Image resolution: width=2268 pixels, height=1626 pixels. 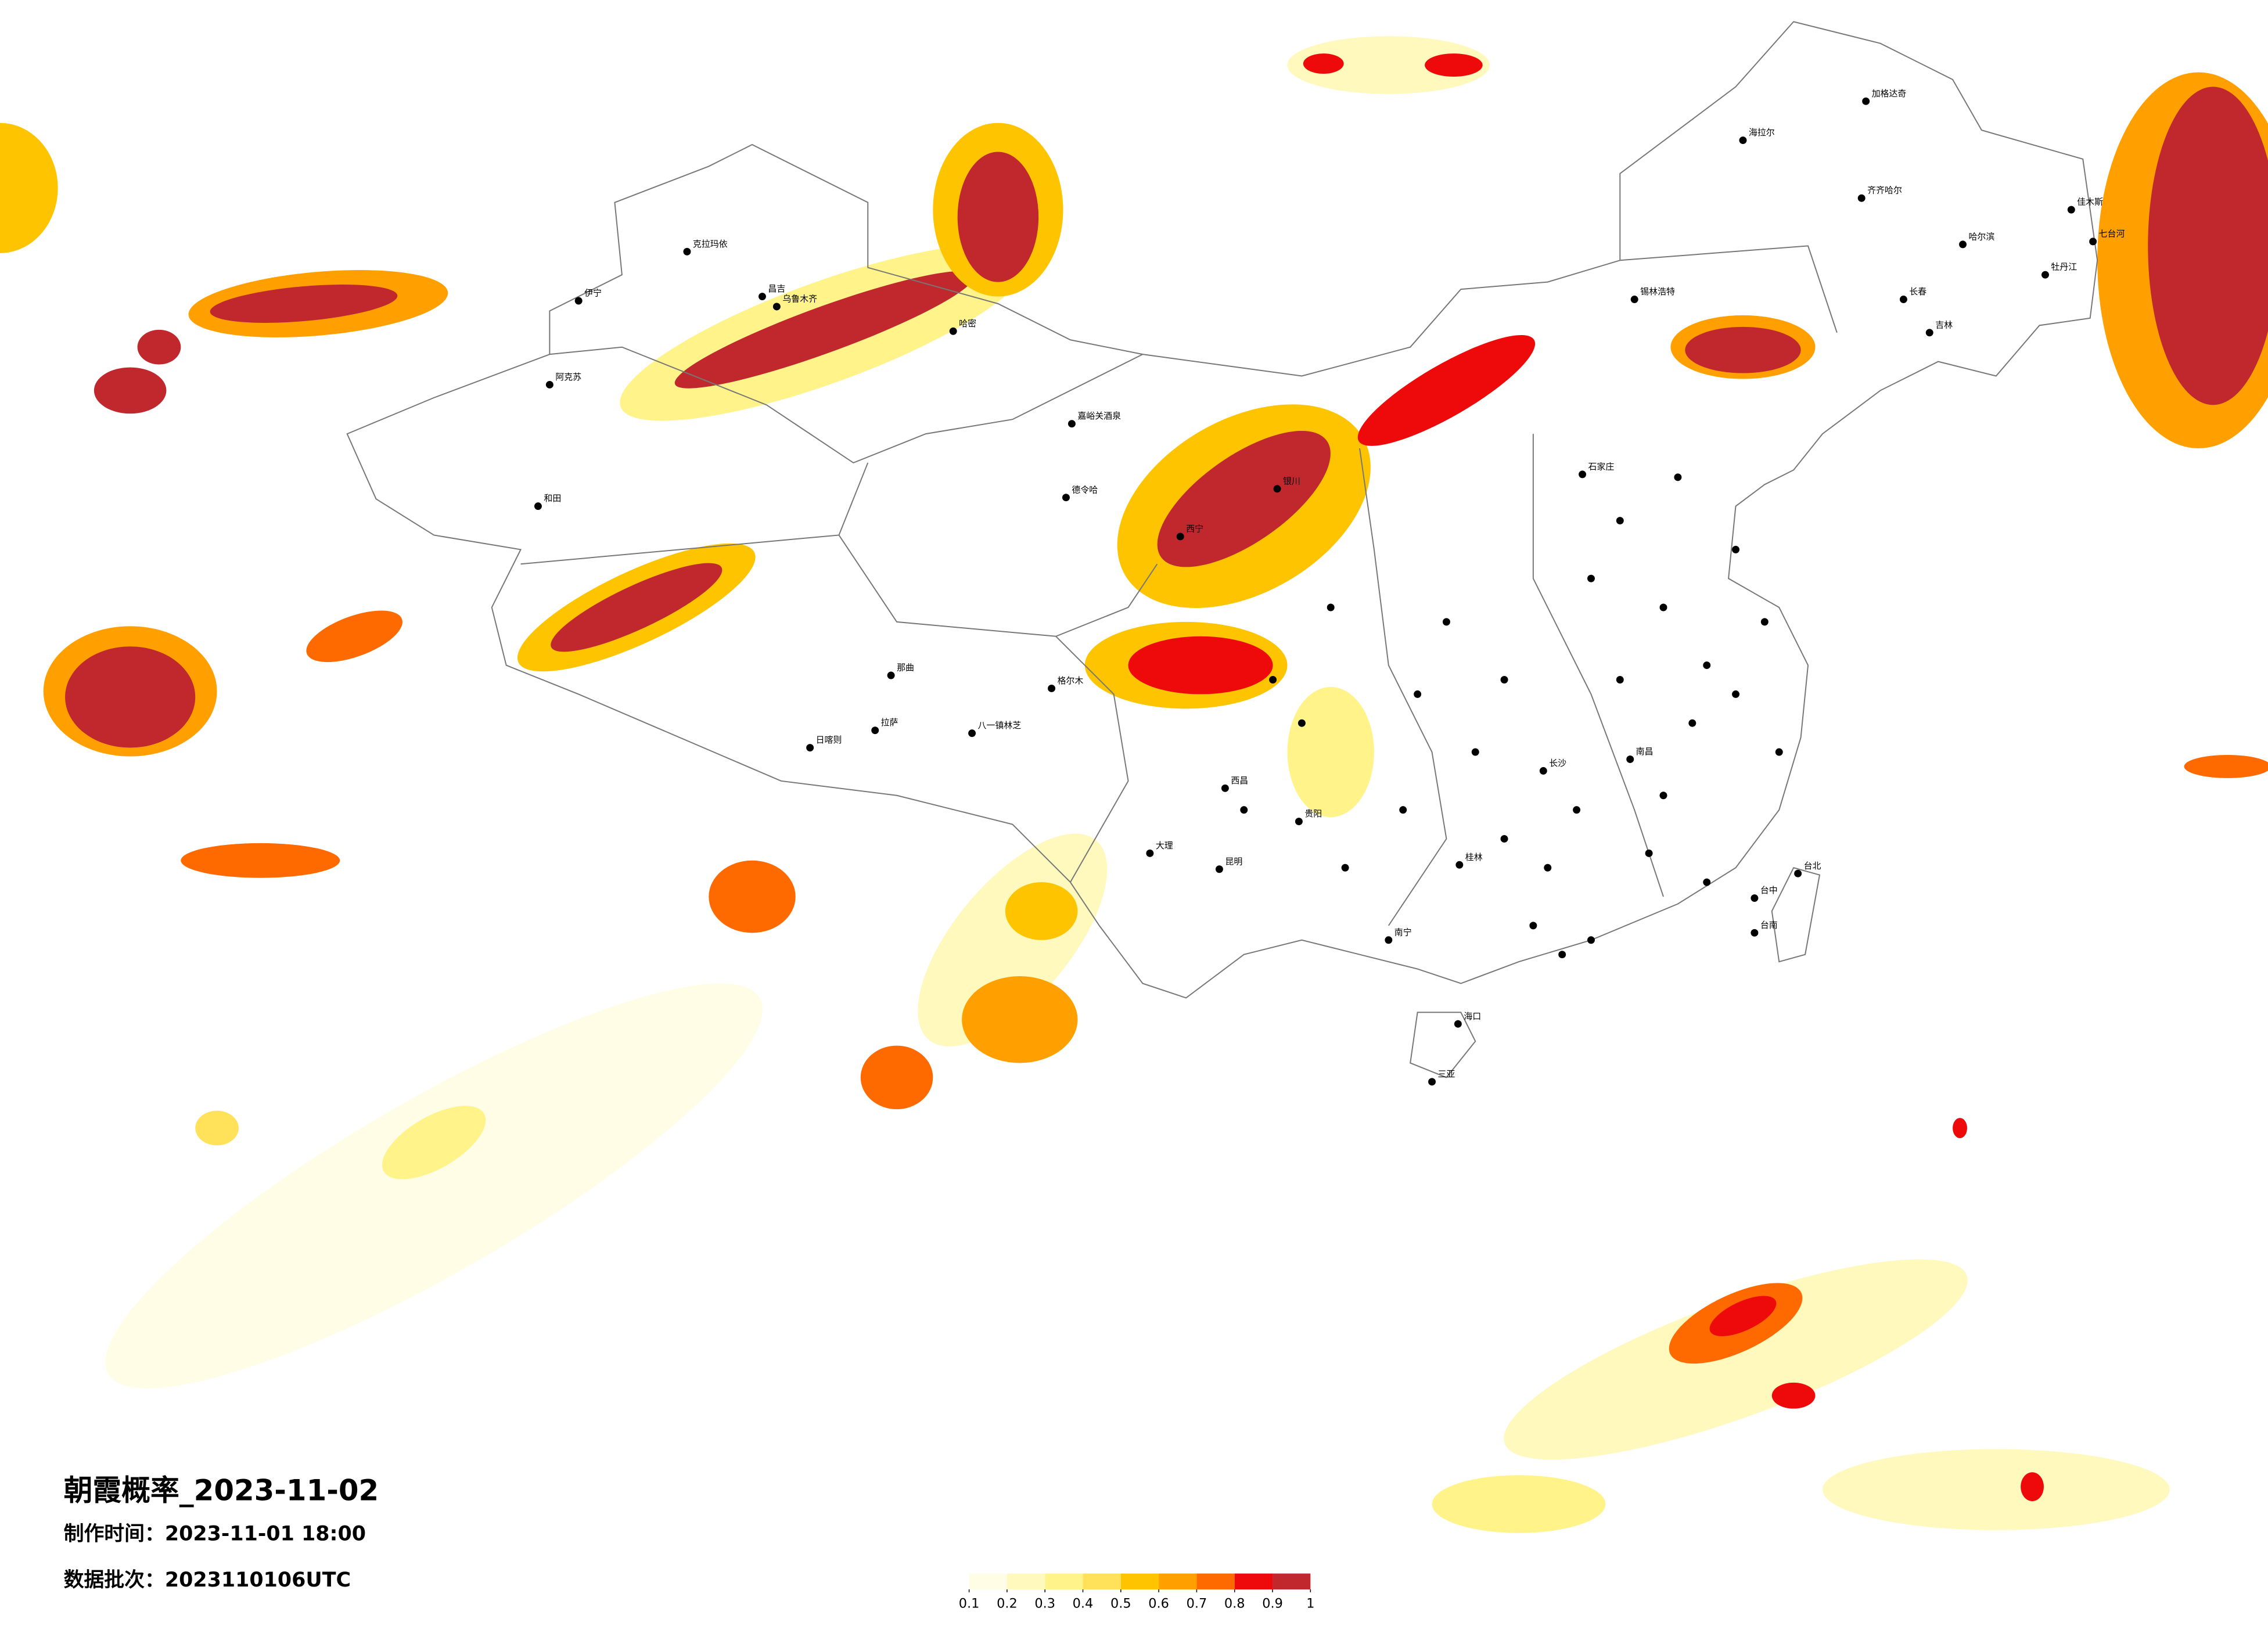 I want to click on city-label: 银川, so click(x=1291, y=481).